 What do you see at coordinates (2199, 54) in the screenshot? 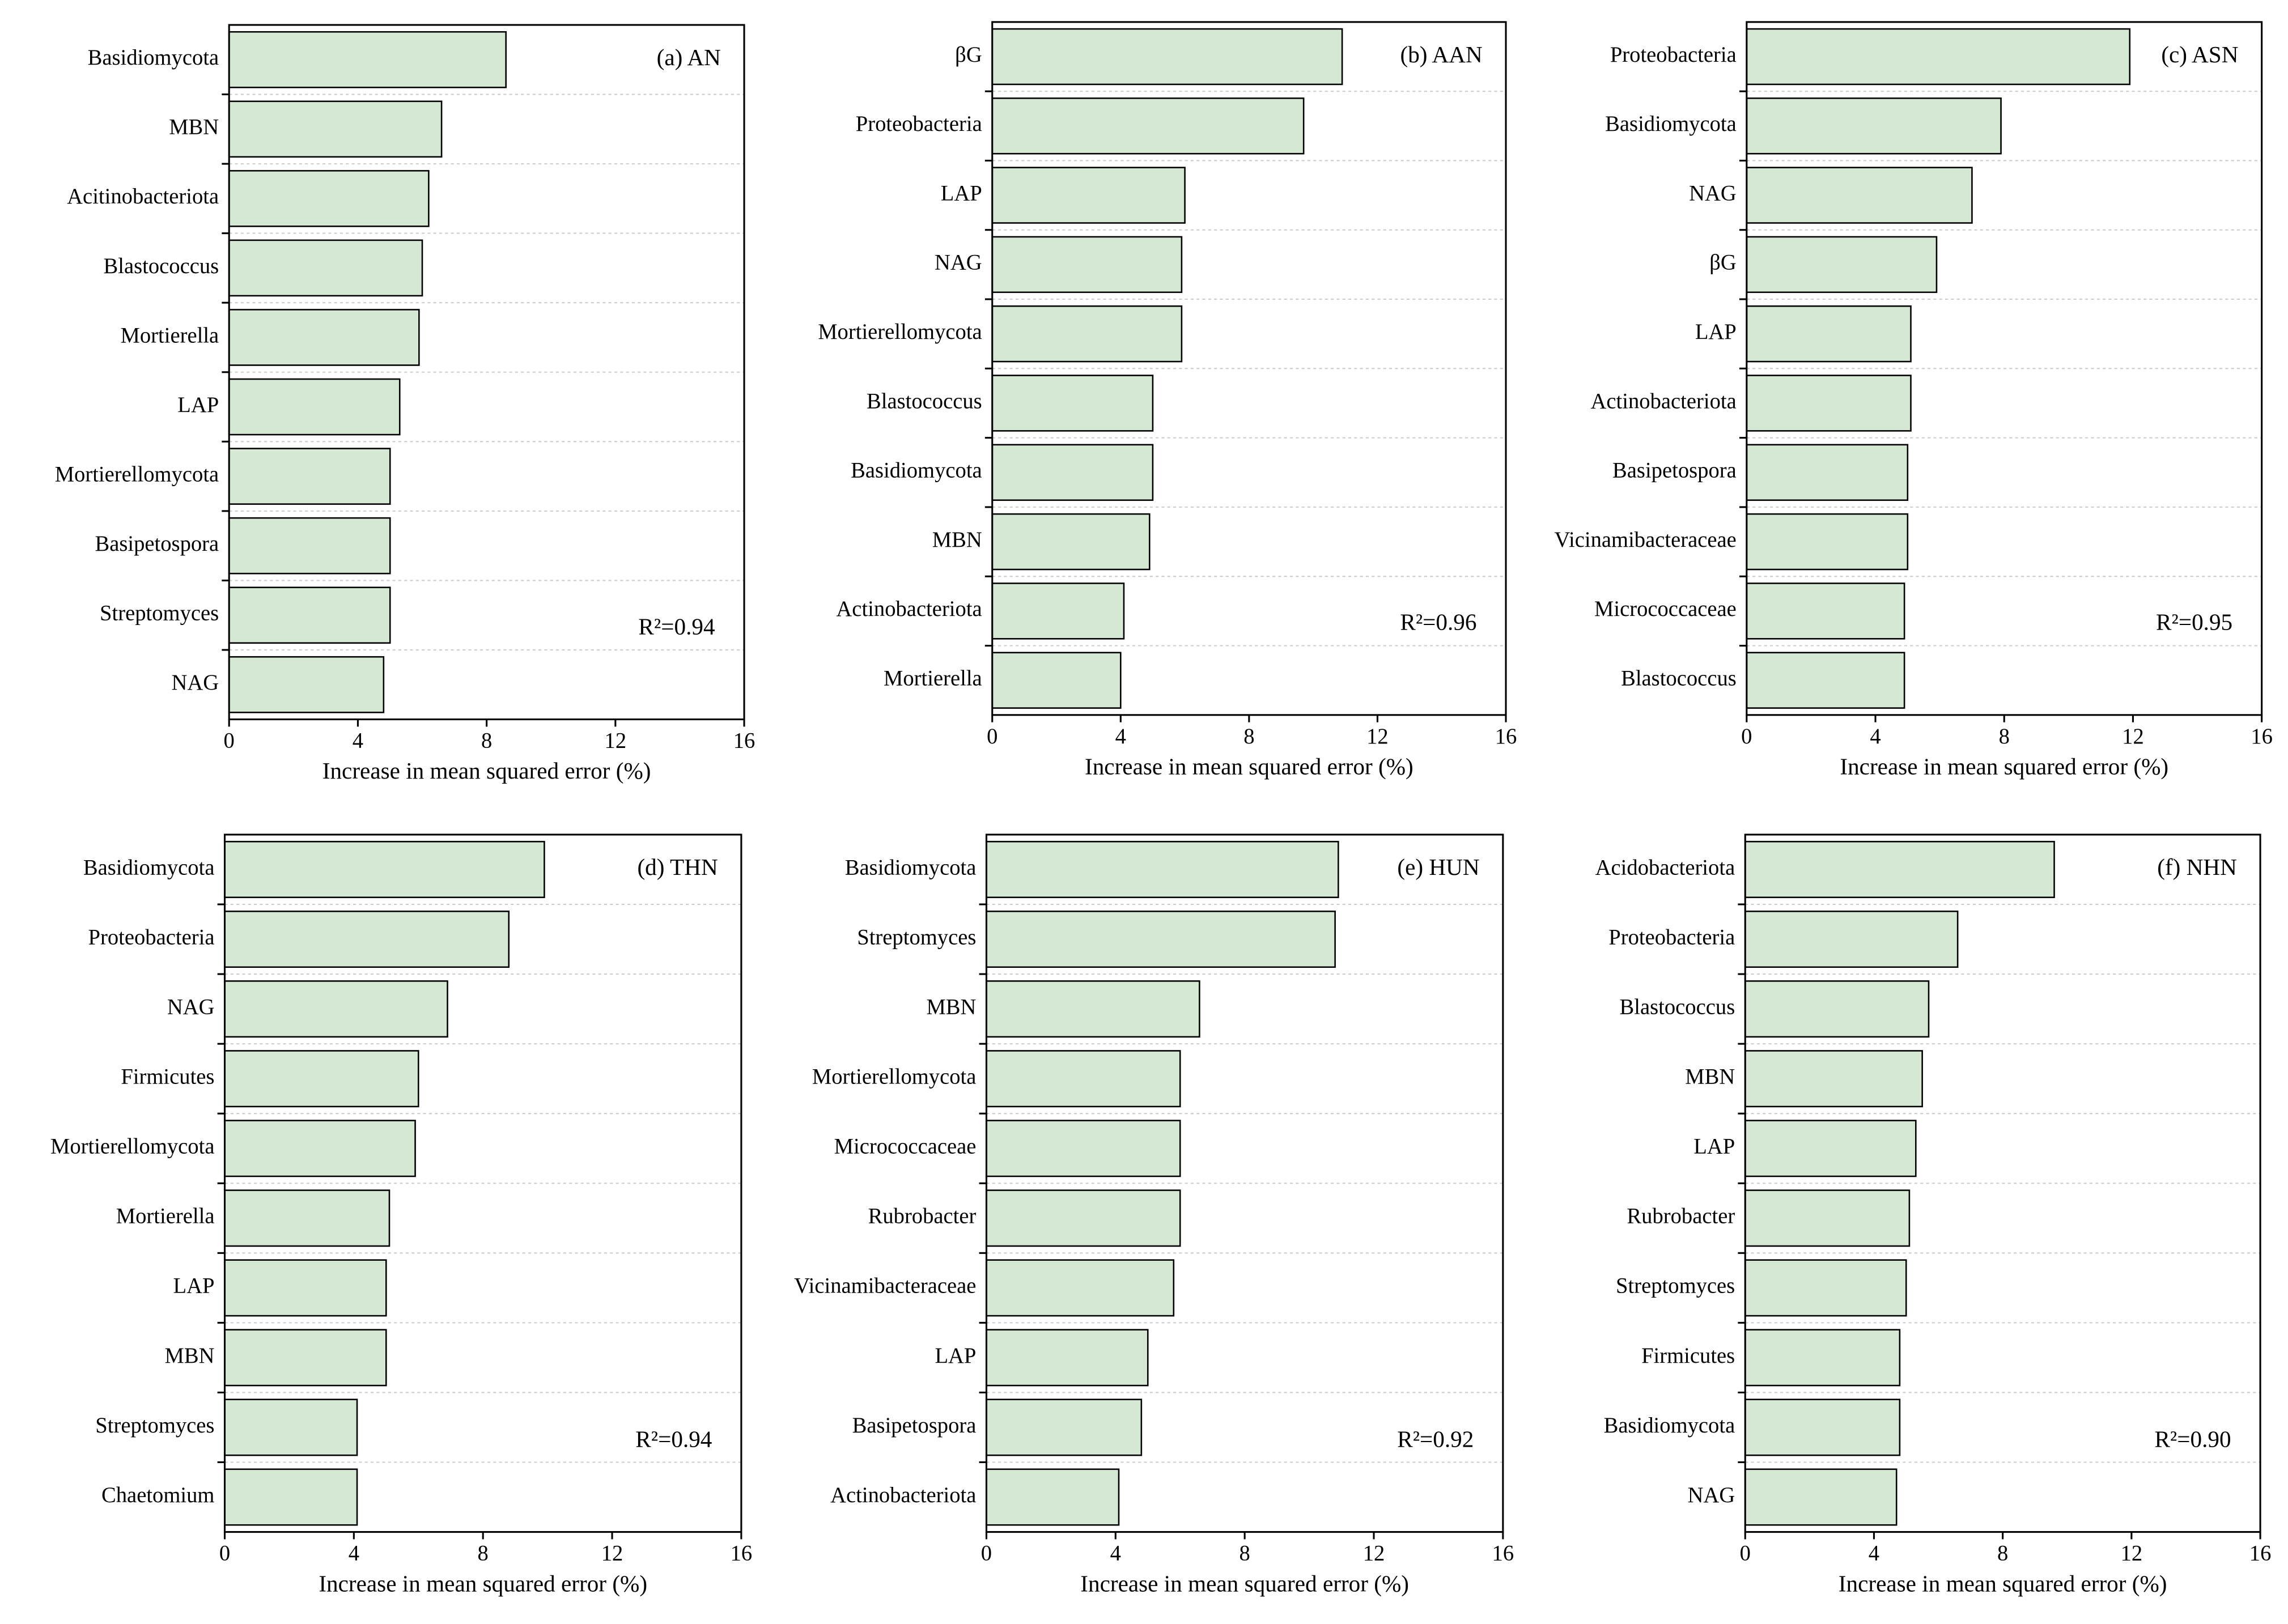
I see `panel-title: (c) ASN` at bounding box center [2199, 54].